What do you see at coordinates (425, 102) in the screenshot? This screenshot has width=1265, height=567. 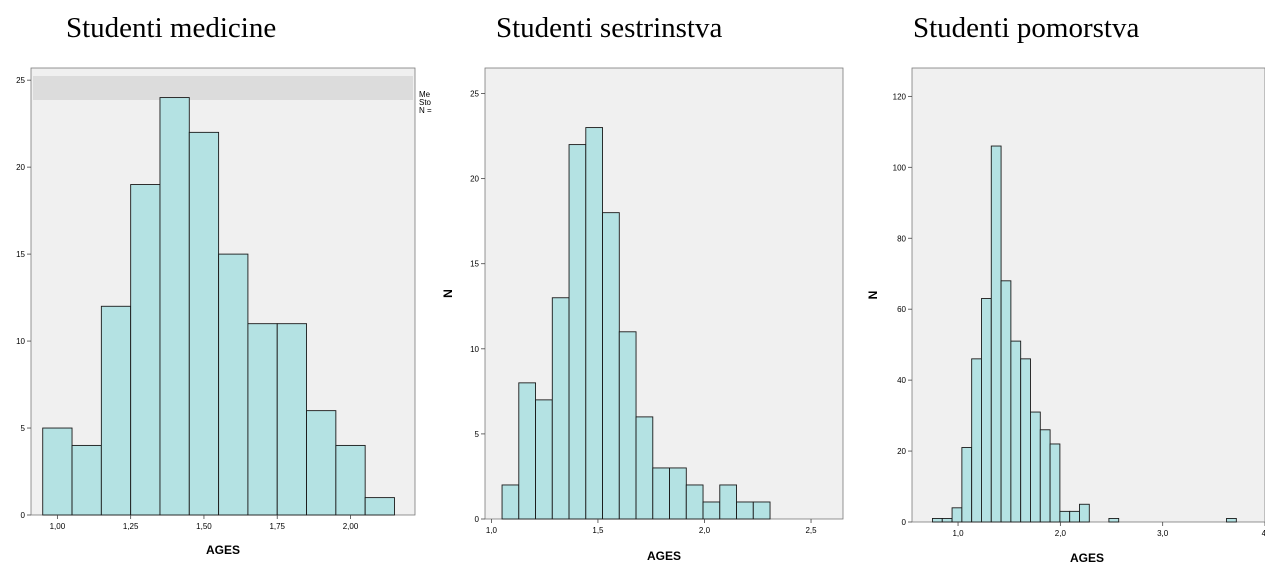 I see `legend-text: Sto` at bounding box center [425, 102].